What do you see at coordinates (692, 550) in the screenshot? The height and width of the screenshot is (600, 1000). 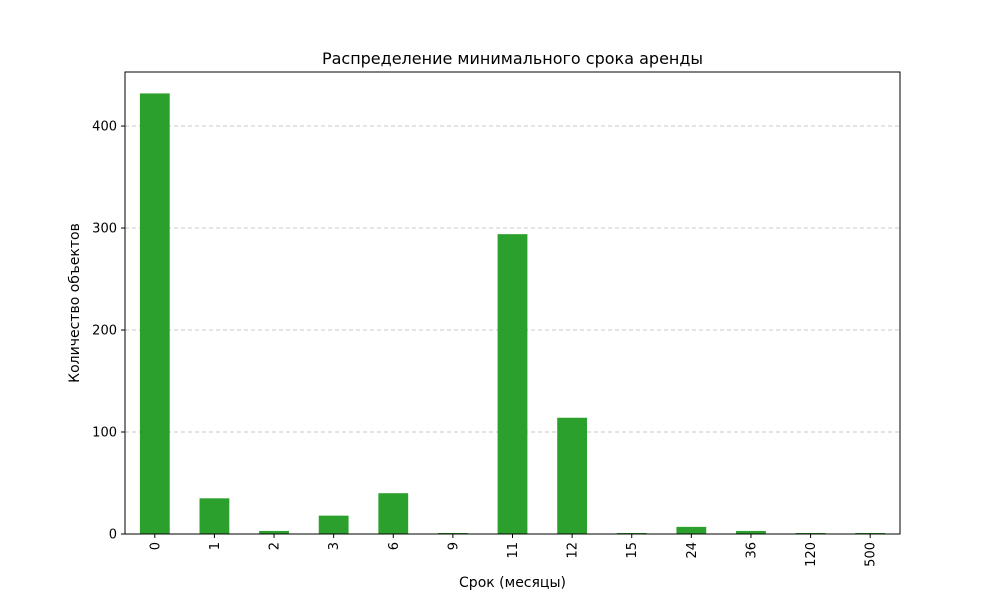 I see `x-tick-label: 24` at bounding box center [692, 550].